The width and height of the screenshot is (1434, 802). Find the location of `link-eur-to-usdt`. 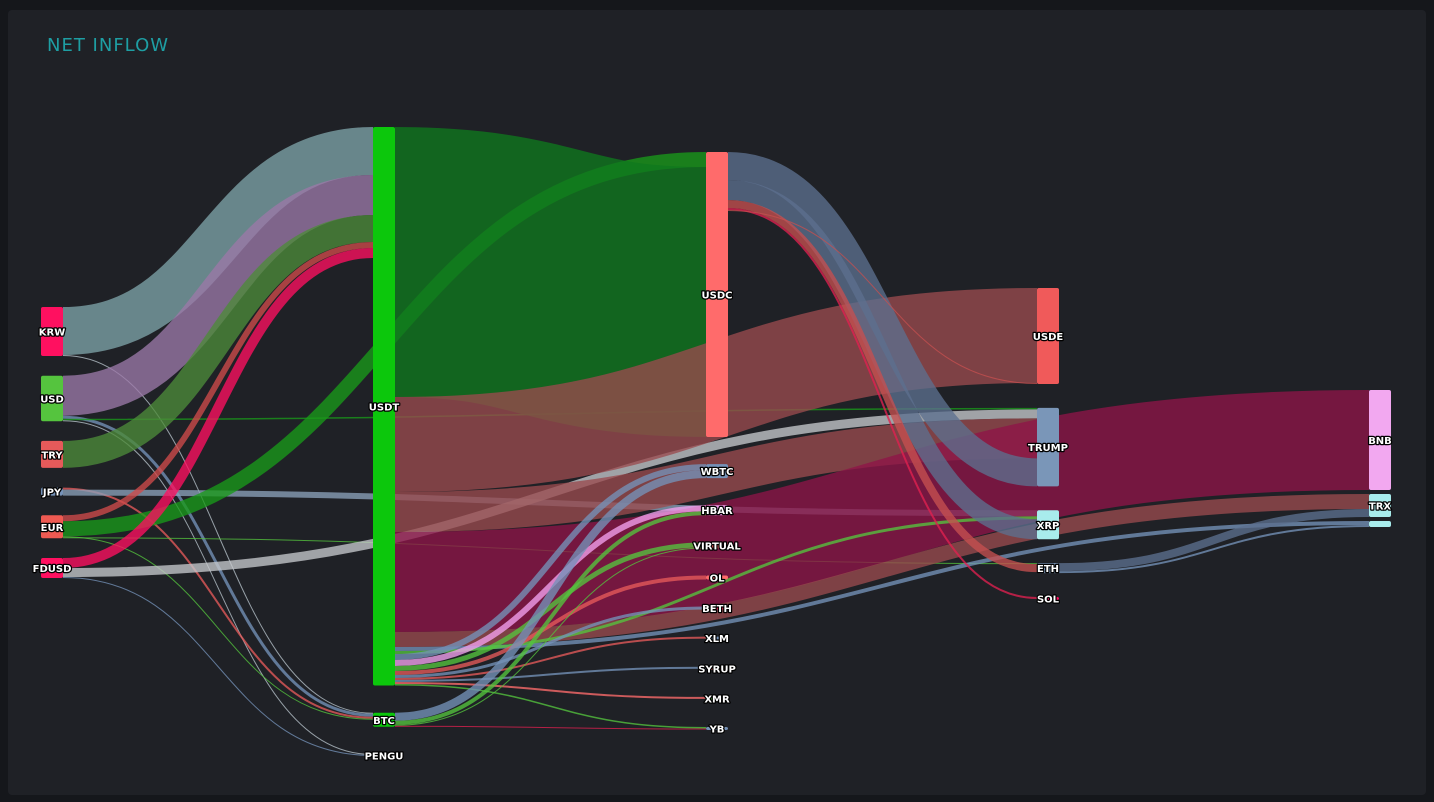

link-eur-to-usdt is located at coordinates (218, 382).